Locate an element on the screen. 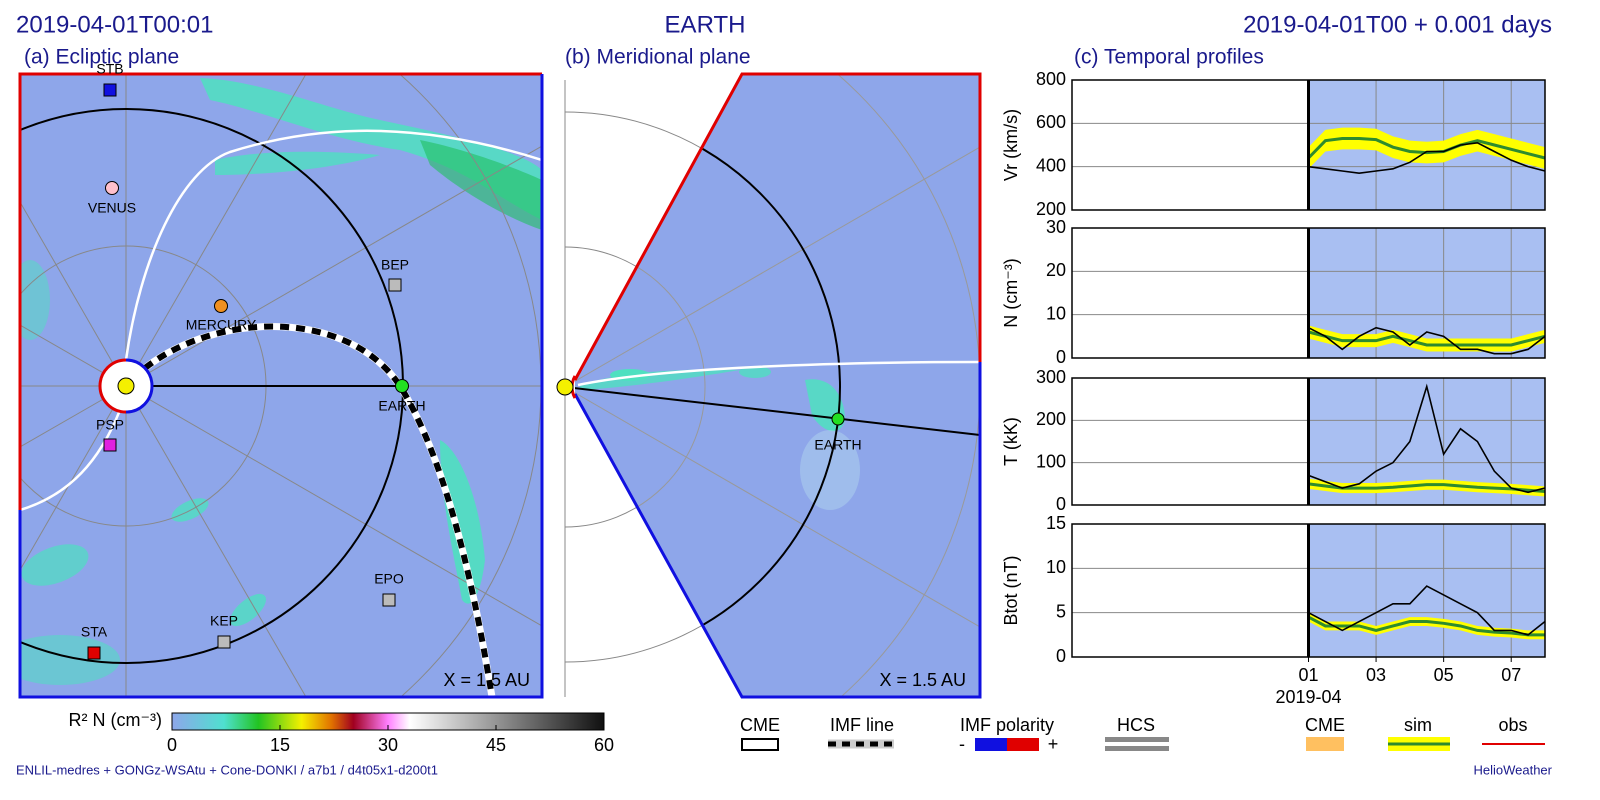  body-label: PSP is located at coordinates (110, 425).